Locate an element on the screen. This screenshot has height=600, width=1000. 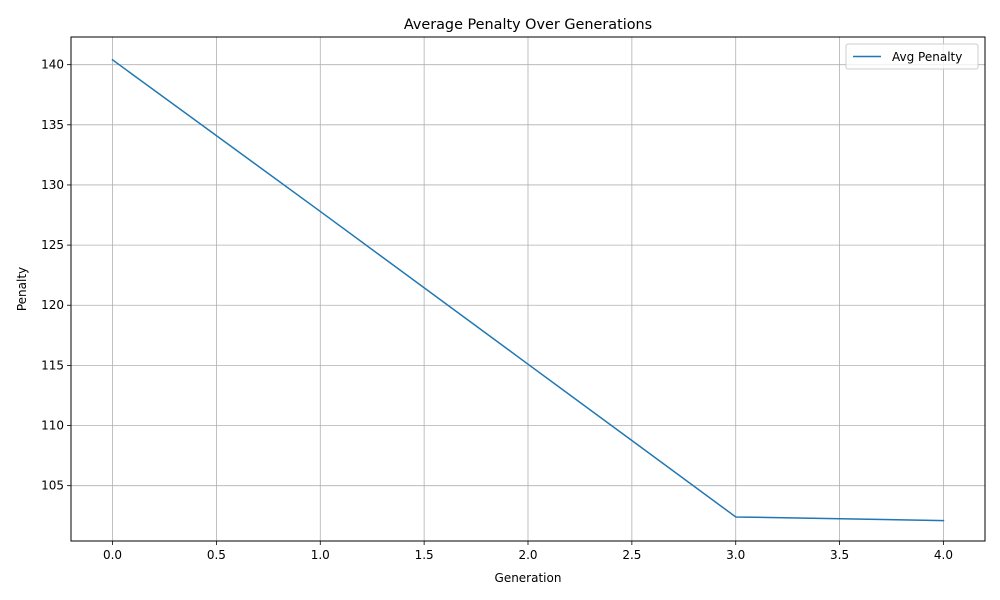
y-tick-label: 125 is located at coordinates (52, 245).